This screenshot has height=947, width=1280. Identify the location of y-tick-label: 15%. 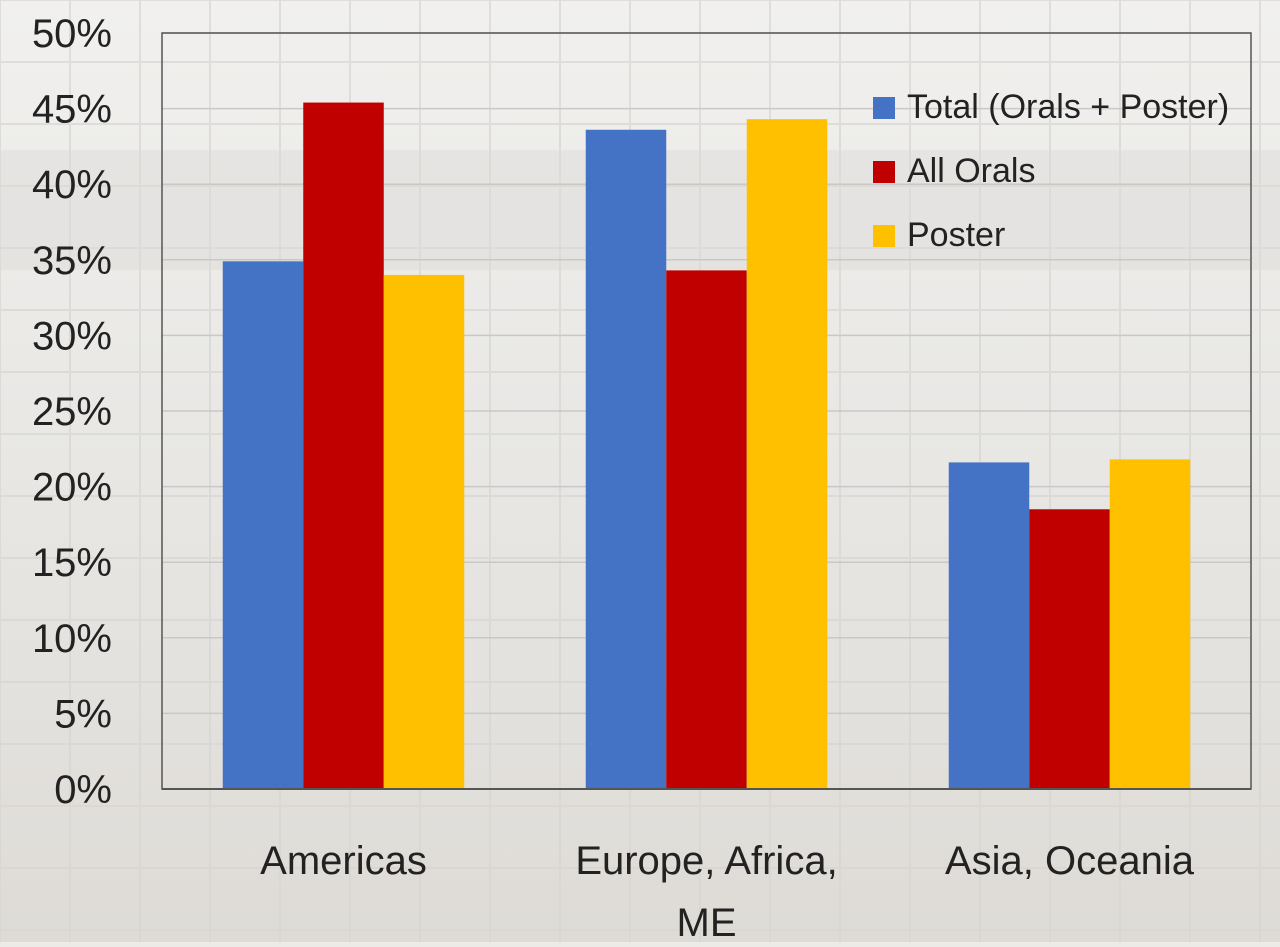
(72, 563).